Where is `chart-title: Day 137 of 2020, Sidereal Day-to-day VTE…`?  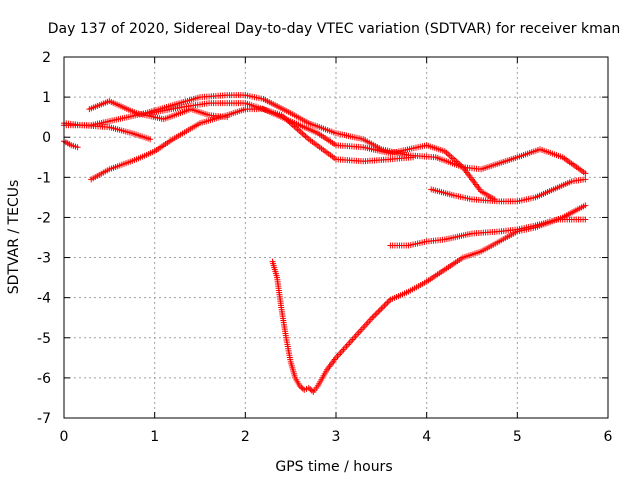
chart-title: Day 137 of 2020, Sidereal Day-to-day VTE… is located at coordinates (334, 29).